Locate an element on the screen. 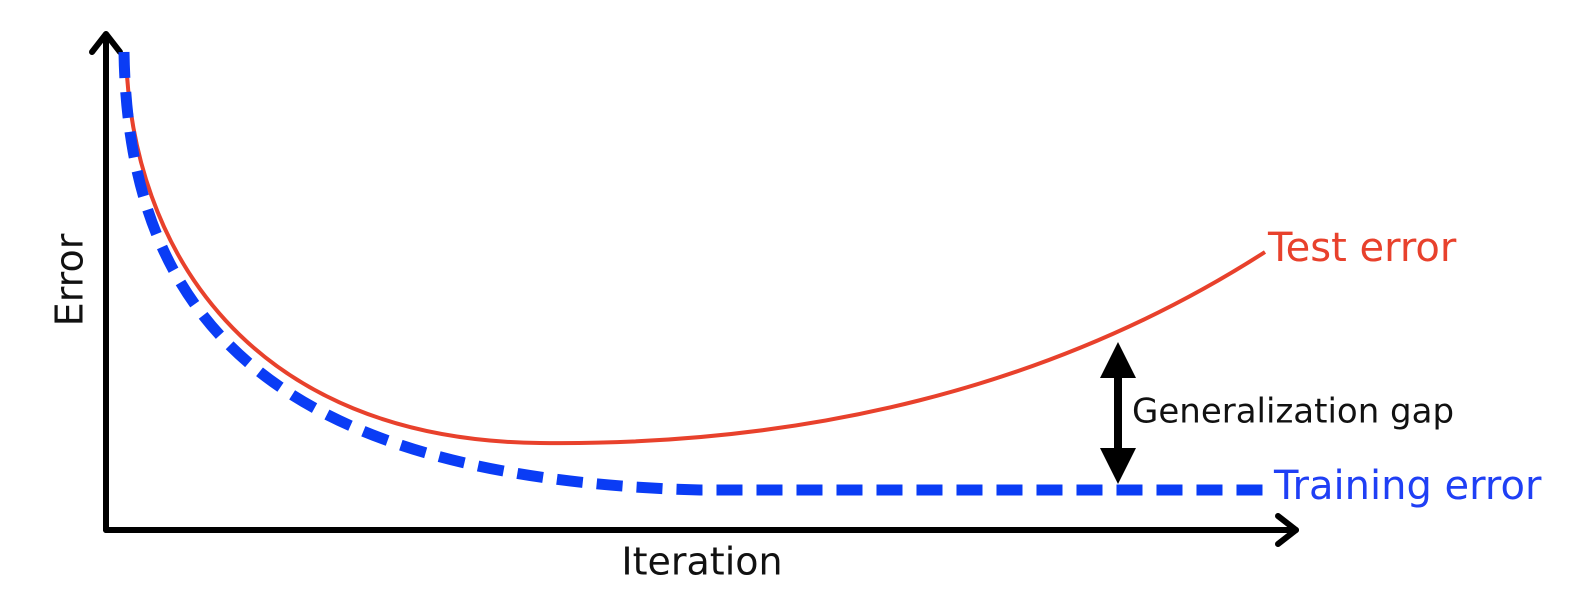 Image resolution: width=1570 pixels, height=598 pixels. annotation: Generalization gap is located at coordinates (1293, 412).